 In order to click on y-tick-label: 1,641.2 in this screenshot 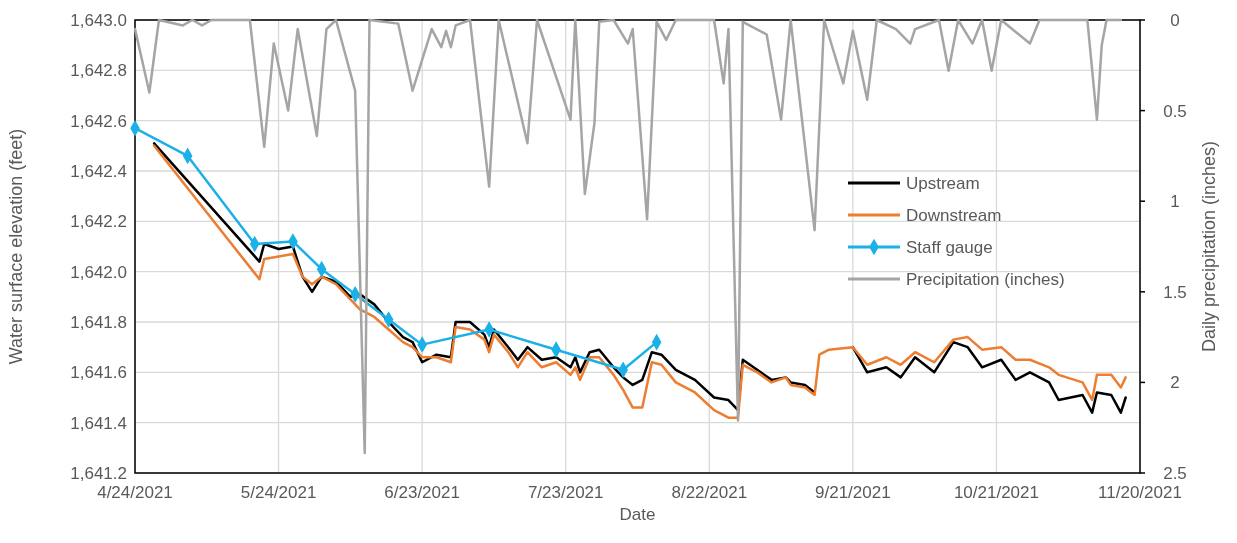, I will do `click(98, 473)`.